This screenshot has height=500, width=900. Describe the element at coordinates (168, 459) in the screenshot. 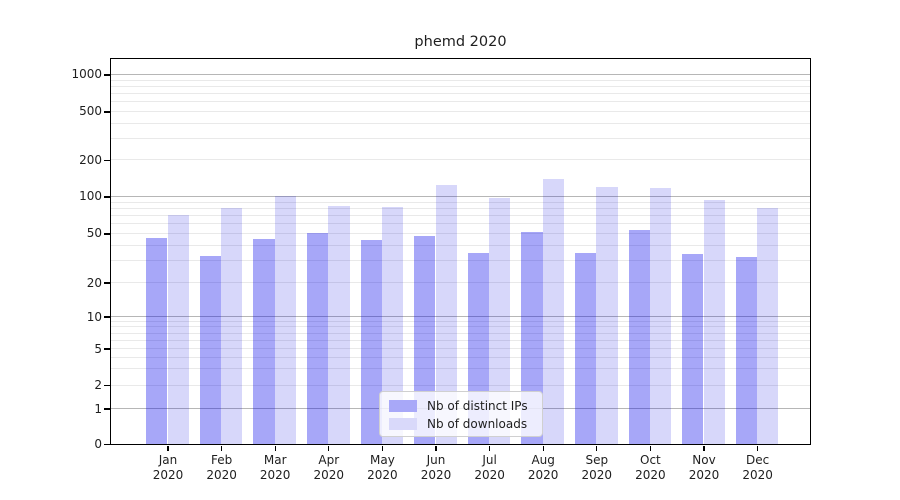

I see `x-tick-month: Jan` at that location.